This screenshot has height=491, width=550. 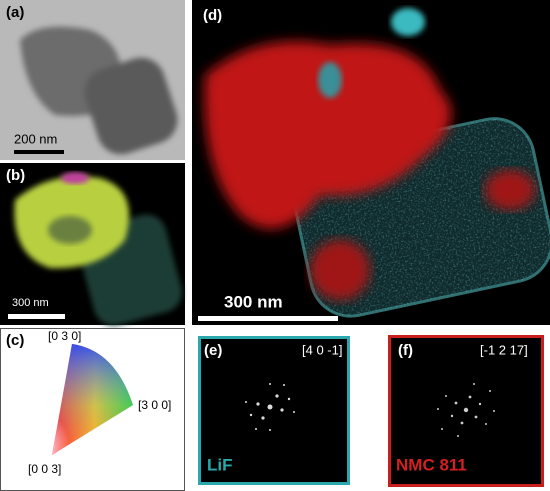 I want to click on panel-c: (c) [0 3 0] [3 0 0] [0 0 3], so click(x=92, y=409).